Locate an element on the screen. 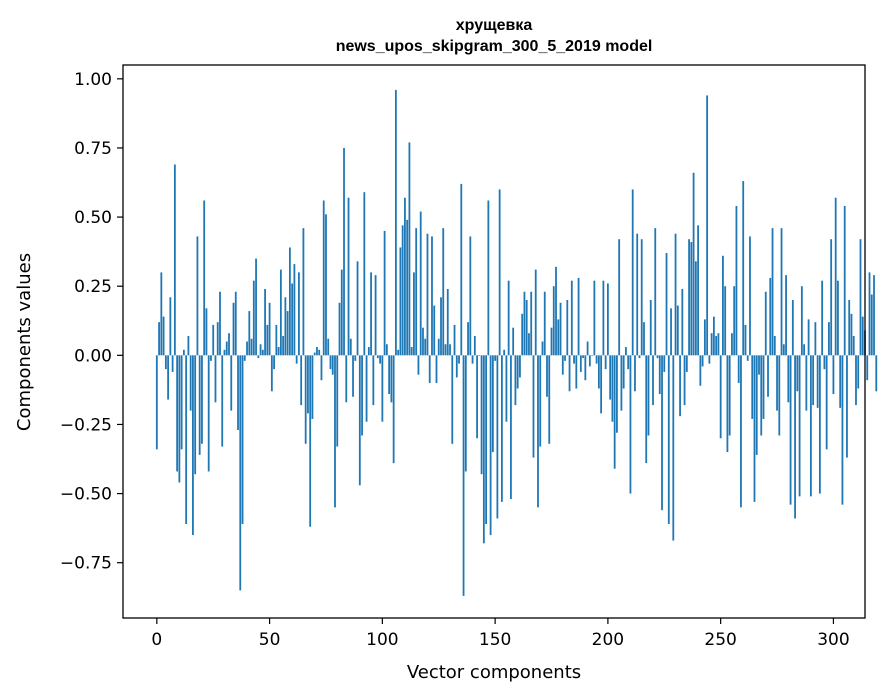 Image resolution: width=880 pixels, height=696 pixels. y-tick-label: 0.75 is located at coordinates (93, 149).